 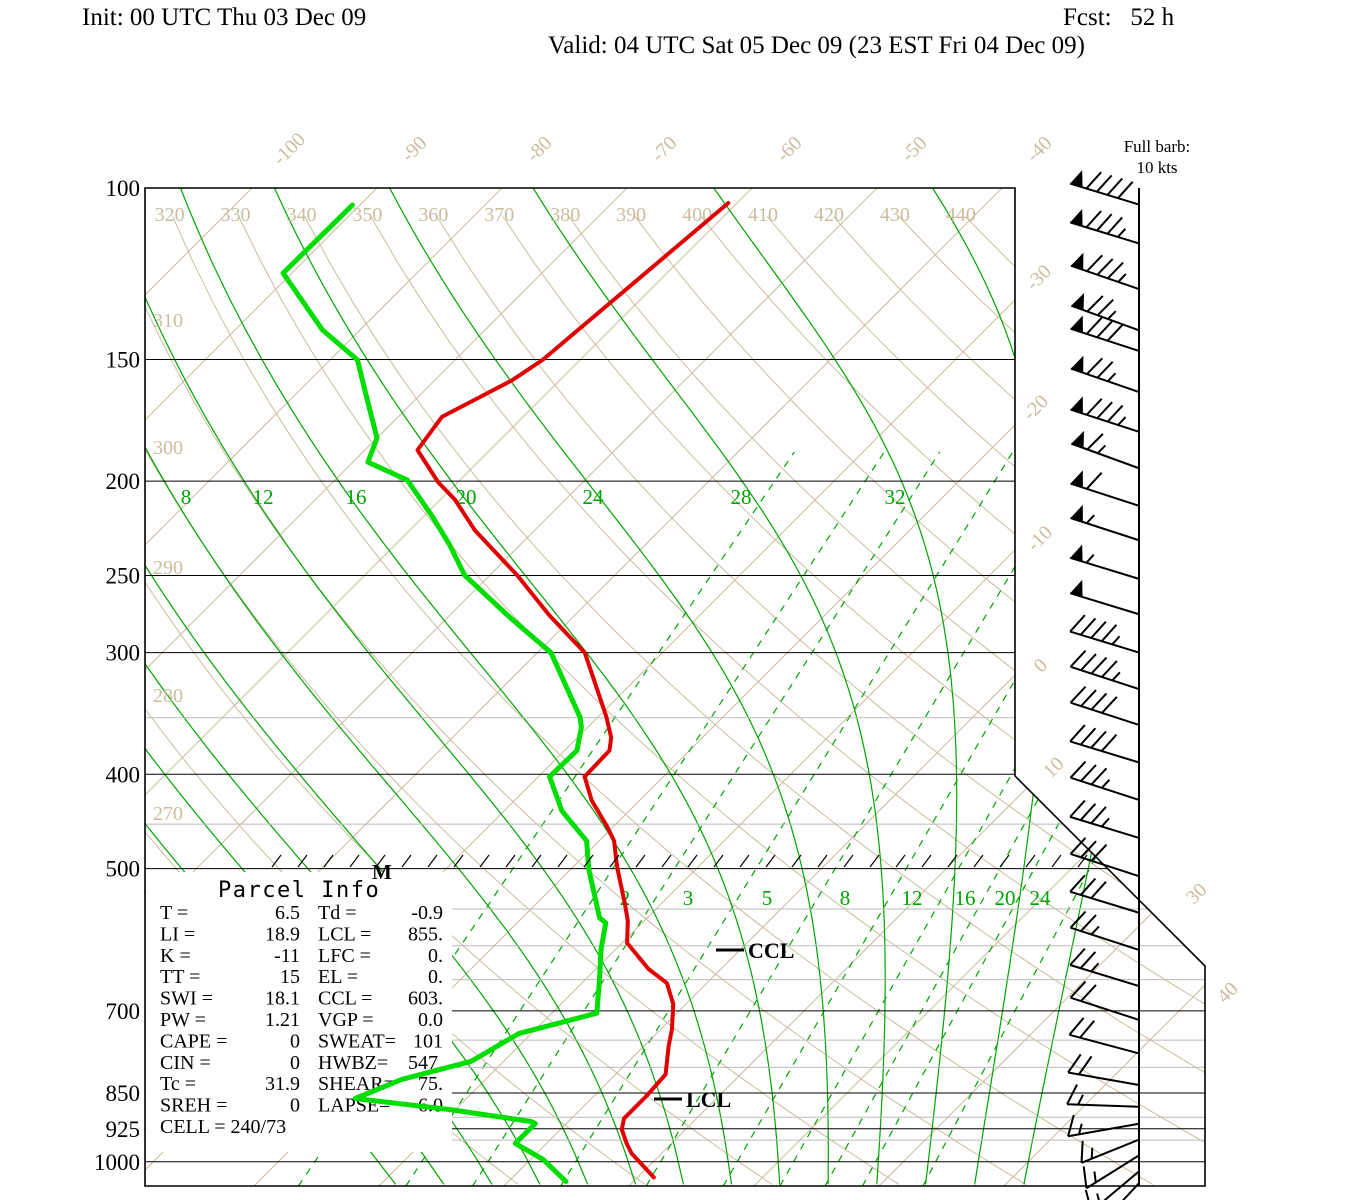 What do you see at coordinates (679, 983) in the screenshot?
I see `marker-layer: CCL LCL M` at bounding box center [679, 983].